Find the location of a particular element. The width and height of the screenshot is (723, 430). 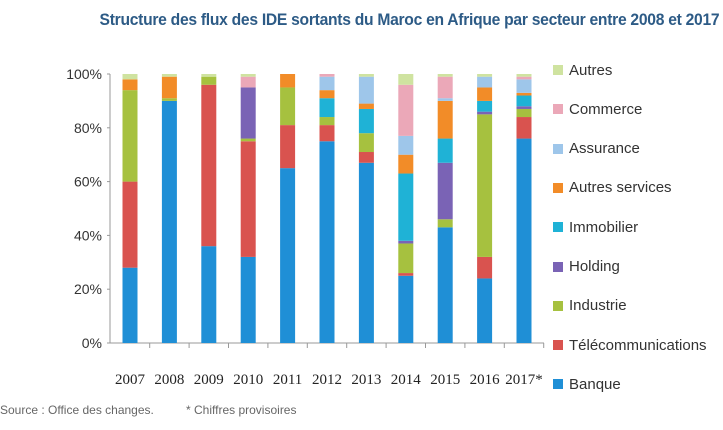

legend-label: Banque is located at coordinates (595, 384).